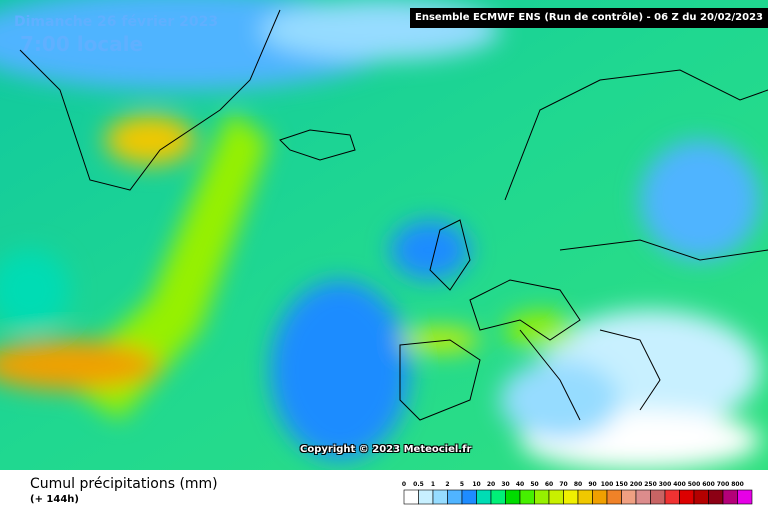 This screenshot has height=512, width=768. Describe the element at coordinates (384, 491) in the screenshot. I see `footer: Cumul précipitations (mm) (+ 144h)` at that location.